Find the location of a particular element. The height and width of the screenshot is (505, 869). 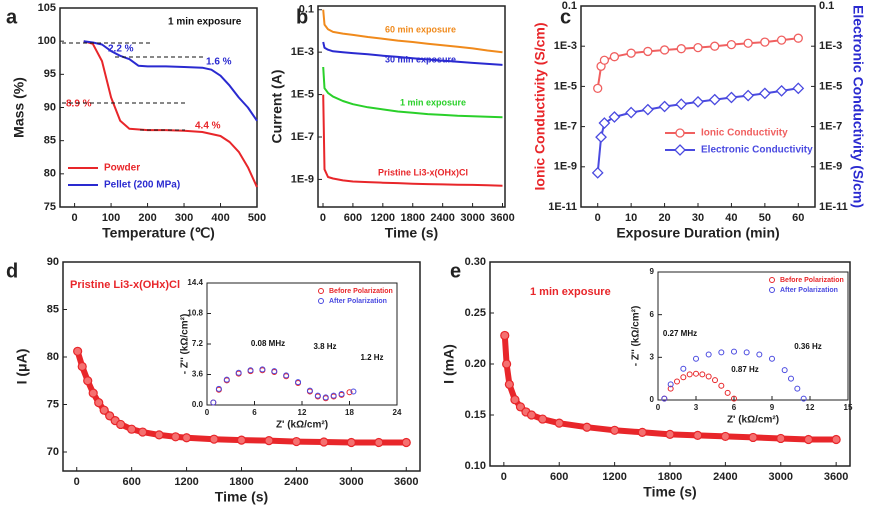

x-tick-label: 500 is located at coordinates (257, 218).